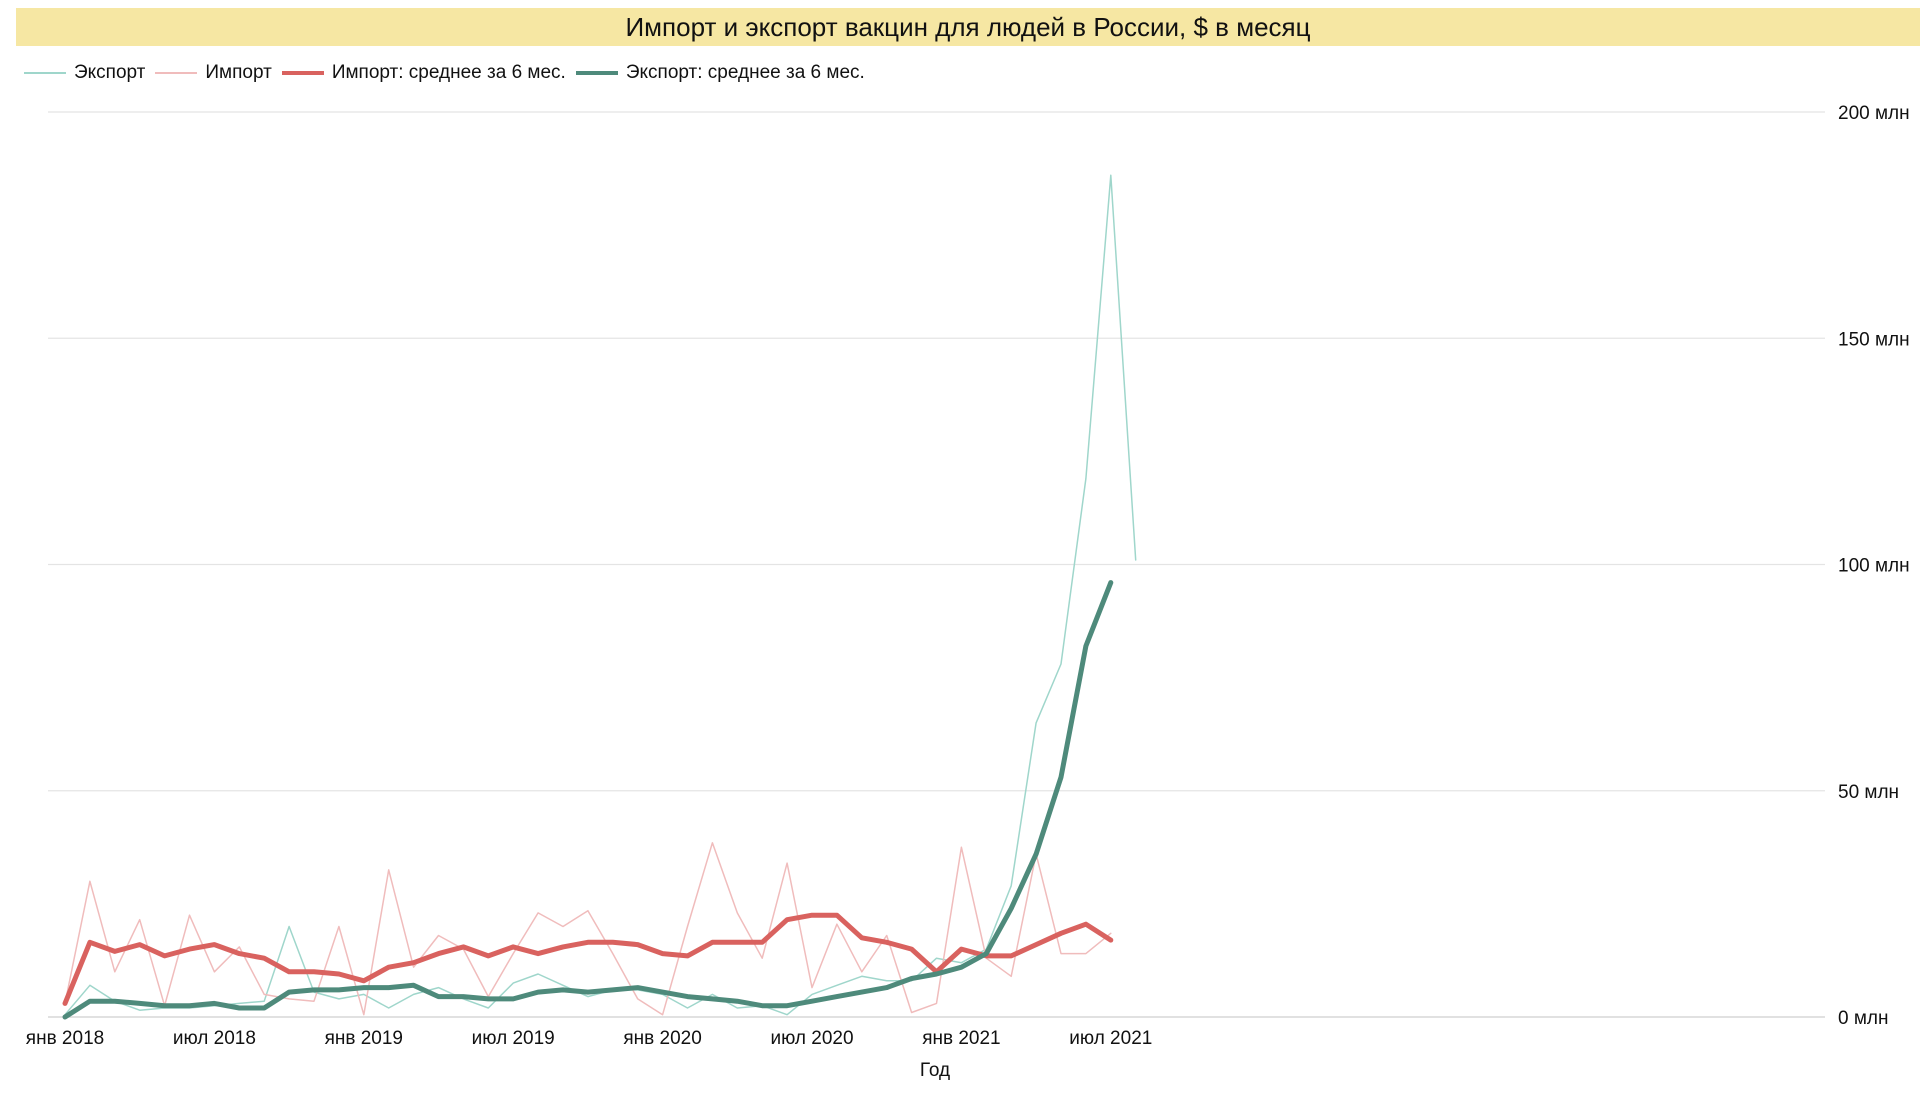 This screenshot has width=1920, height=1095. What do you see at coordinates (176, 73) in the screenshot?
I see `legend-swatch-import` at bounding box center [176, 73].